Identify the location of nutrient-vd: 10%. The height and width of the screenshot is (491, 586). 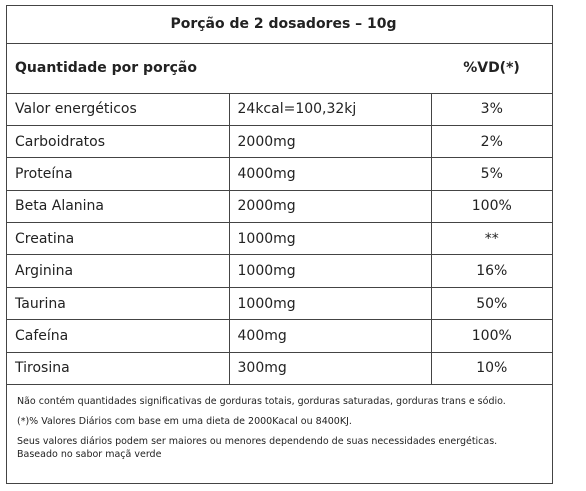
(491, 368).